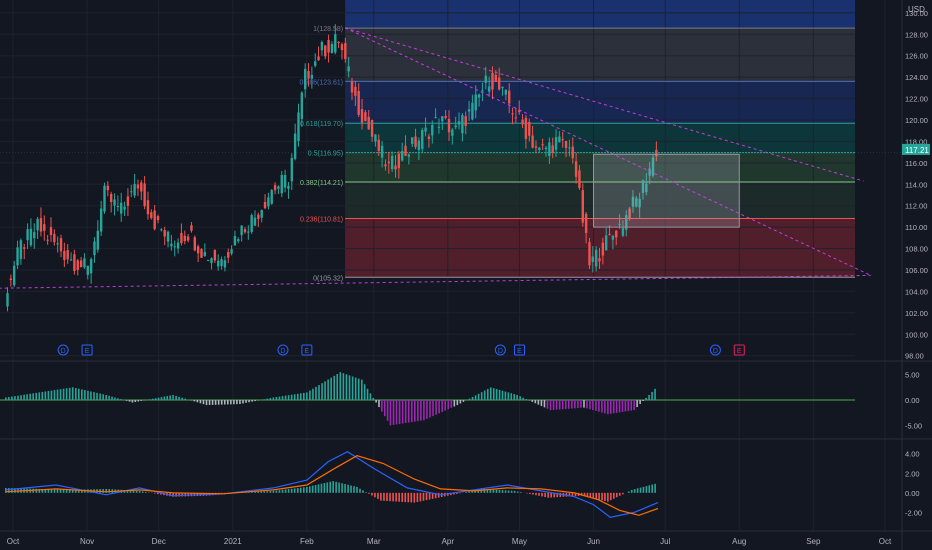 Image resolution: width=932 pixels, height=550 pixels. Describe the element at coordinates (739, 541) in the screenshot. I see `time-tick: Aug` at that location.